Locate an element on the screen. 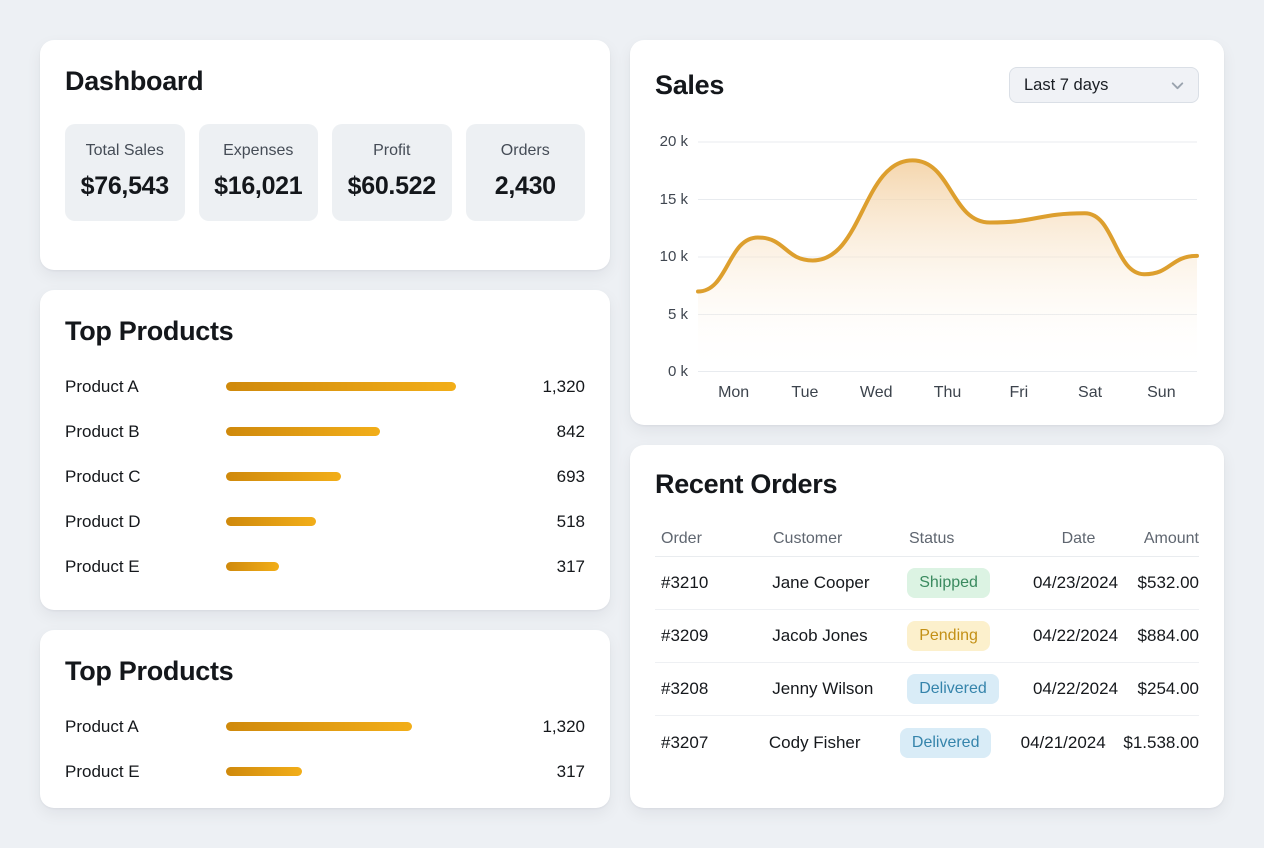 The height and width of the screenshot is (848, 1264). column-header-status: Status is located at coordinates (932, 538).